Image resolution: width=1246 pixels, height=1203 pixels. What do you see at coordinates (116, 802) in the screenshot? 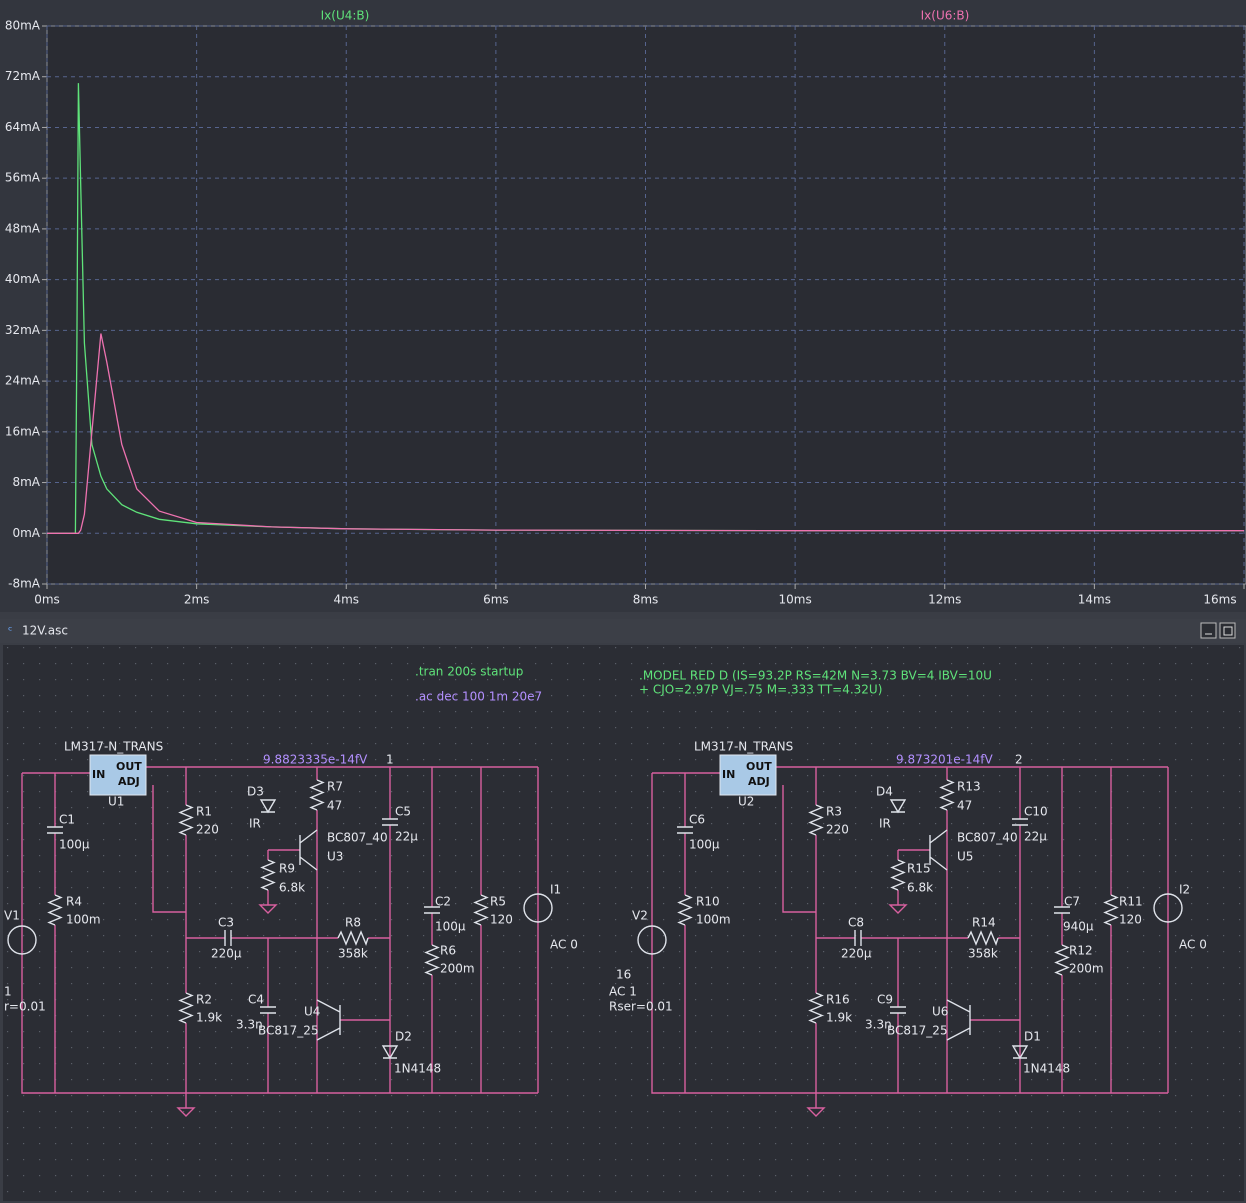
I see `component-label: U1` at bounding box center [116, 802].